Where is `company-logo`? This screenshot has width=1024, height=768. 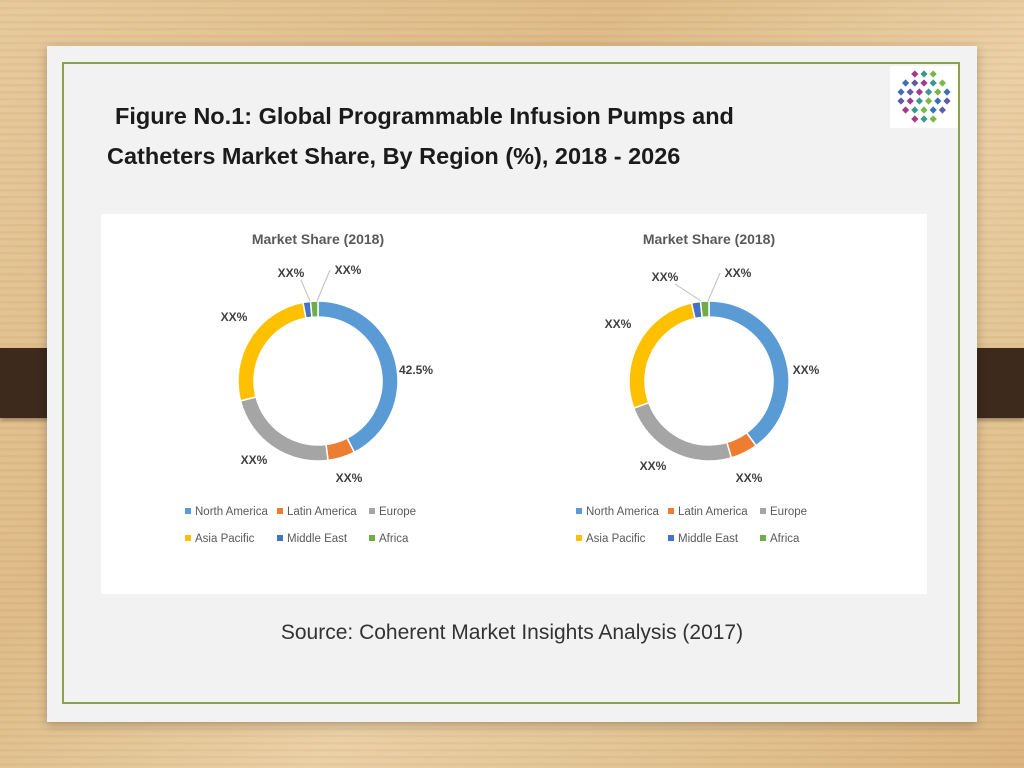 company-logo is located at coordinates (924, 97).